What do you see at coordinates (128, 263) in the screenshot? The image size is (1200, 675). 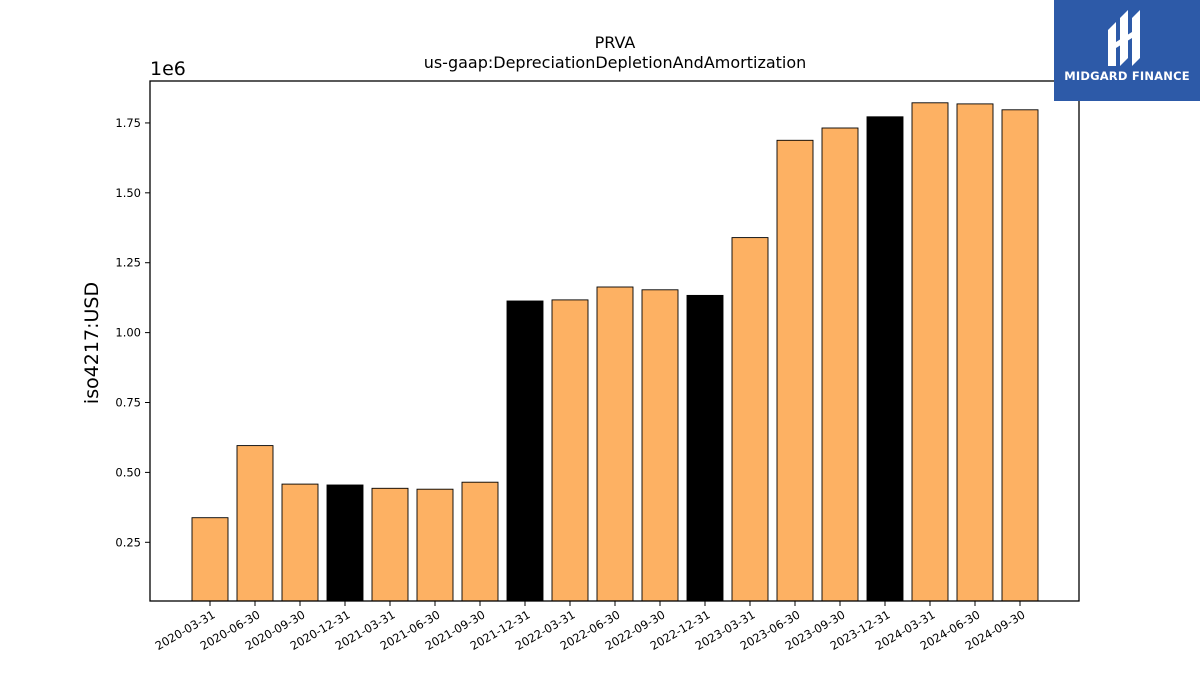 I see `y-tick-label: 1.25` at bounding box center [128, 263].